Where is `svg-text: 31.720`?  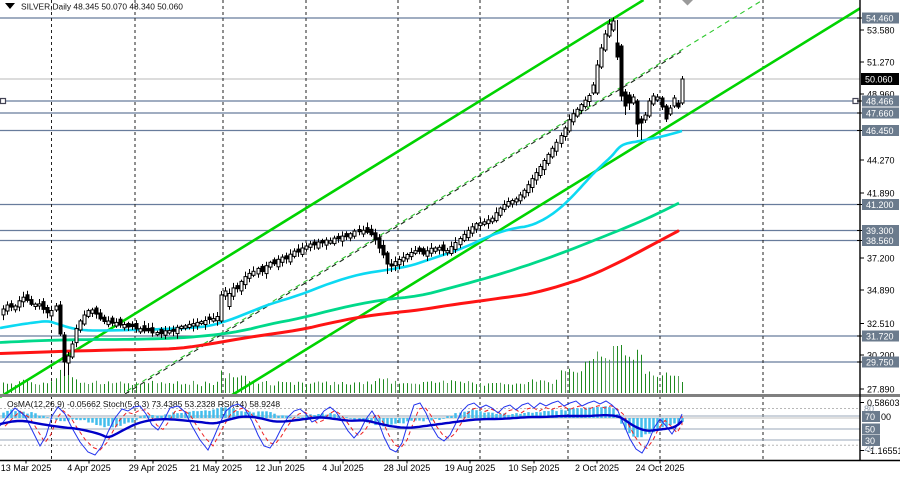
svg-text: 31.720 is located at coordinates (880, 337).